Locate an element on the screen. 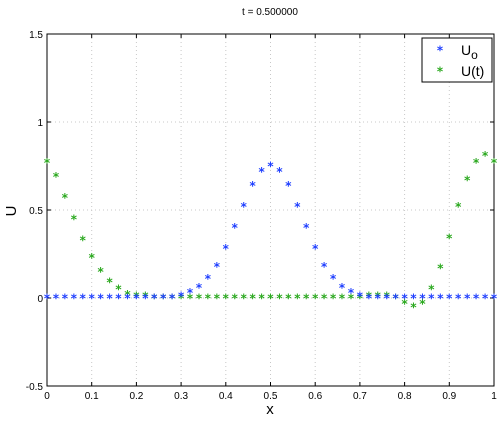 The height and width of the screenshot is (421, 504). y-tick-label: 0.5 is located at coordinates (36, 211).